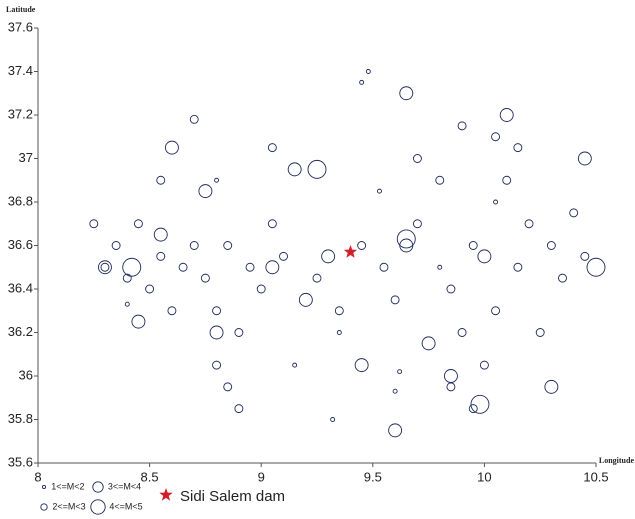  Describe the element at coordinates (20, 70) in the screenshot. I see `y-tick-label: 37.4` at that location.